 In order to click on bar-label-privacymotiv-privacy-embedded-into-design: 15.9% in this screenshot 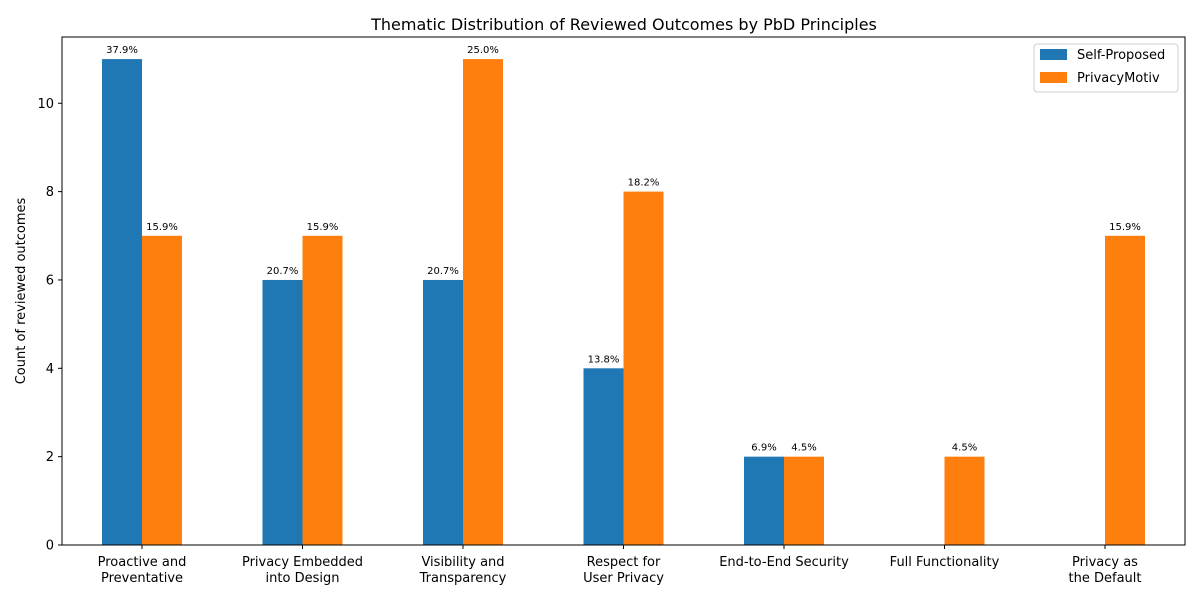, I will do `click(323, 227)`.